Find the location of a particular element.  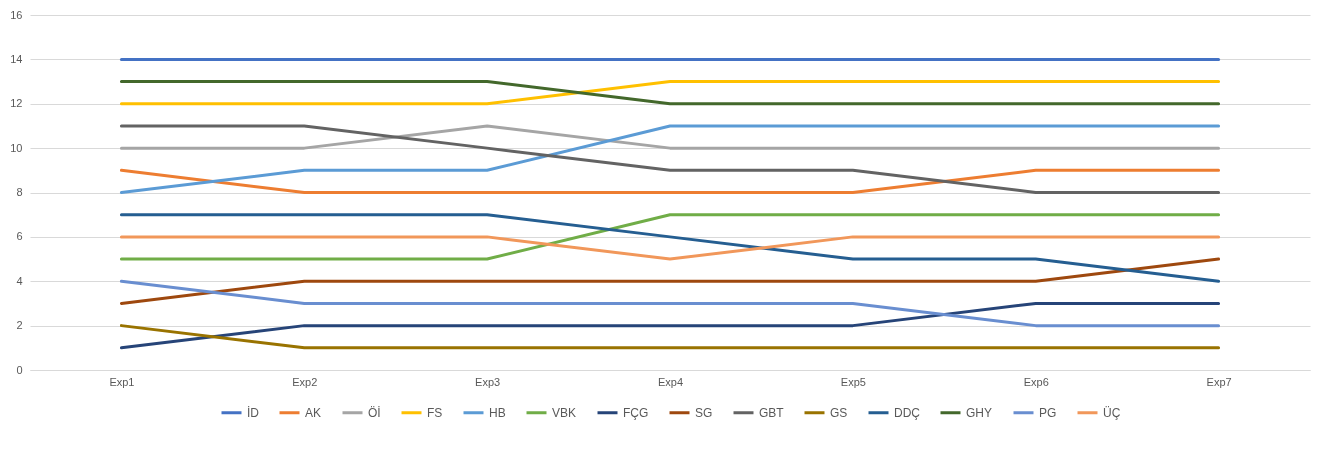

line-series is located at coordinates (670, 248).